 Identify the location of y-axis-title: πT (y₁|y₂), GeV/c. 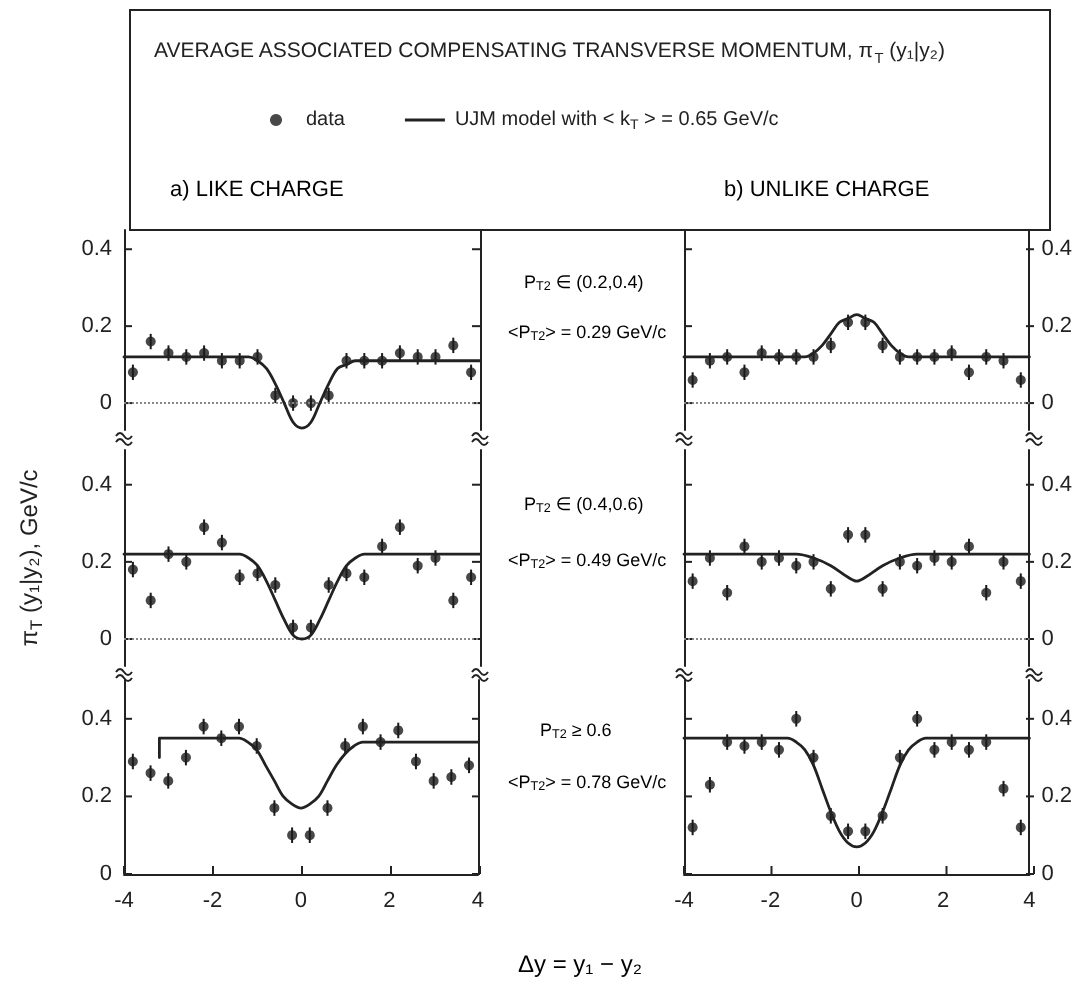
(30, 558).